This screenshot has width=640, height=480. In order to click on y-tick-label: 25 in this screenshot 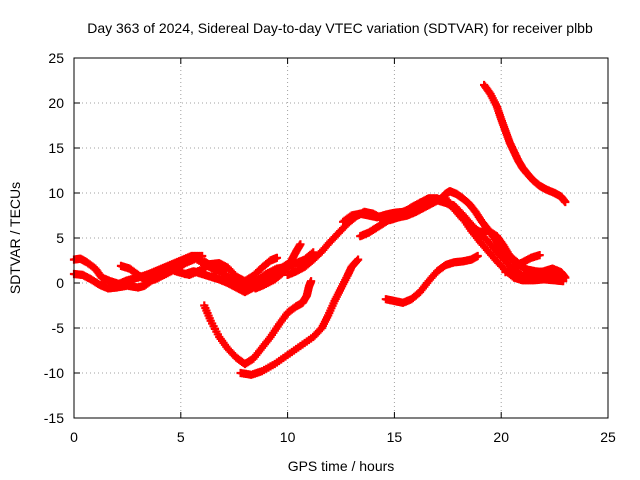, I will do `click(56, 58)`.